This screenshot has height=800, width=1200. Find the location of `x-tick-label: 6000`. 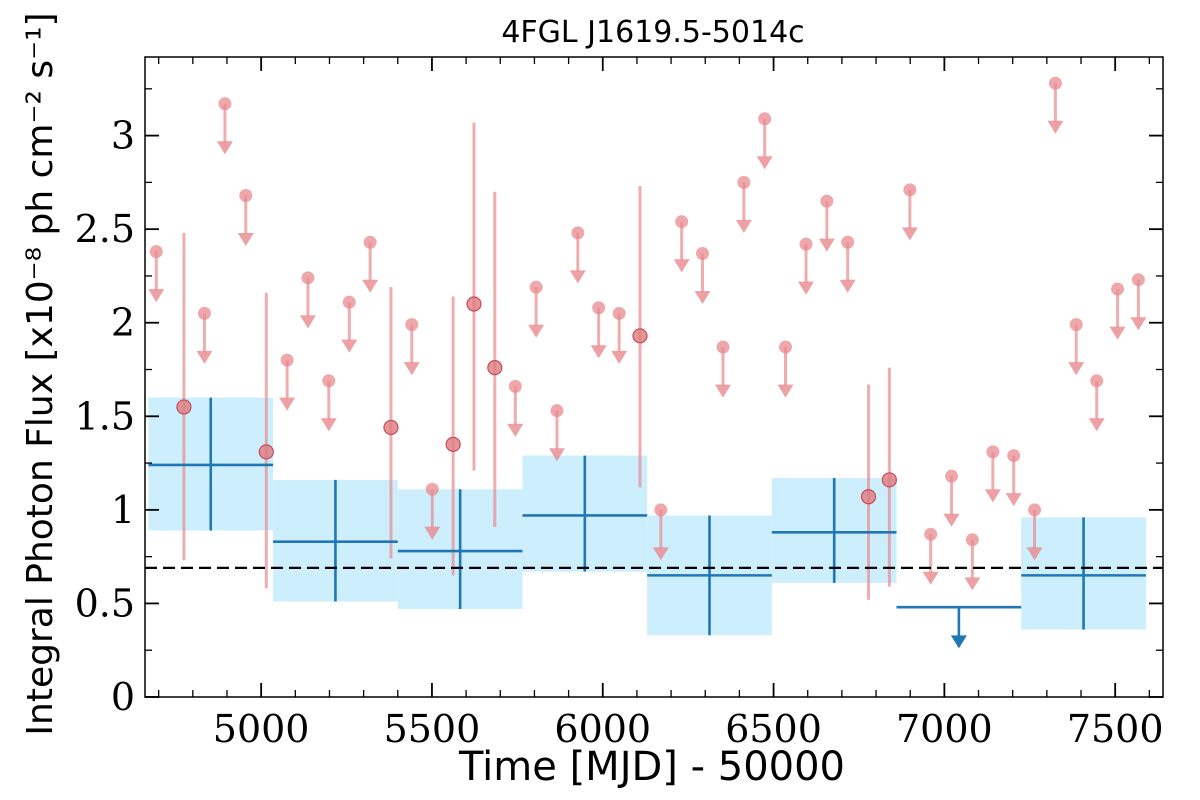

x-tick-label: 6000 is located at coordinates (602, 729).